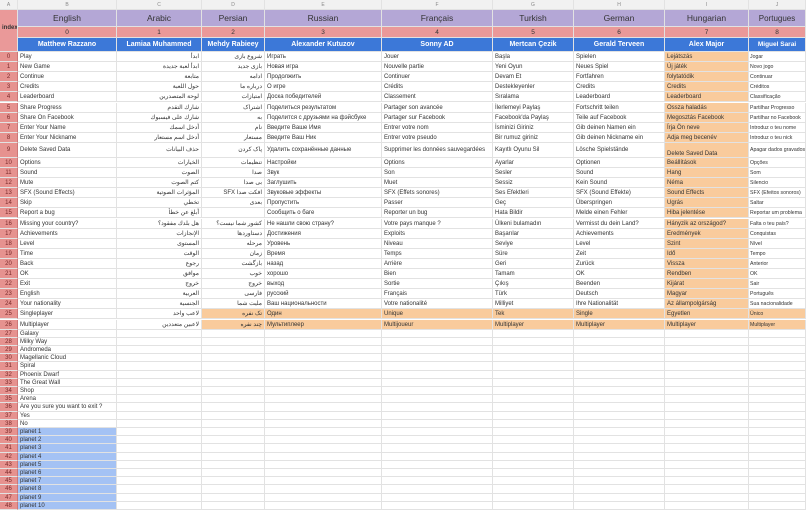 This screenshot has width=806, height=511. What do you see at coordinates (67, 193) in the screenshot?
I see `table-cell: SFX (Sound Effects)` at bounding box center [67, 193].